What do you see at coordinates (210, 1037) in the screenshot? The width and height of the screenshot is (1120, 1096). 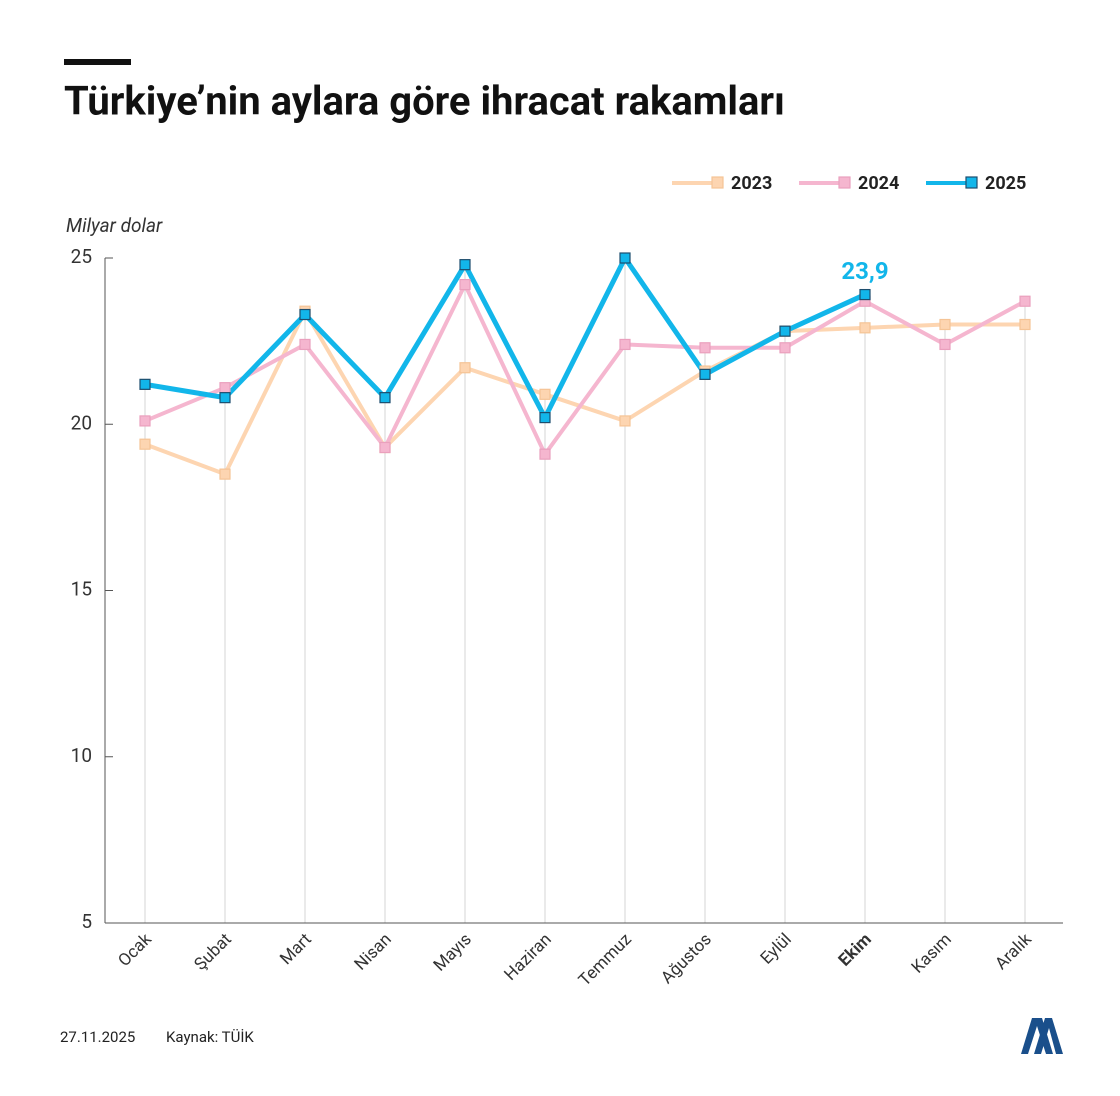 I see `source: Kaynak: TÜİK` at bounding box center [210, 1037].